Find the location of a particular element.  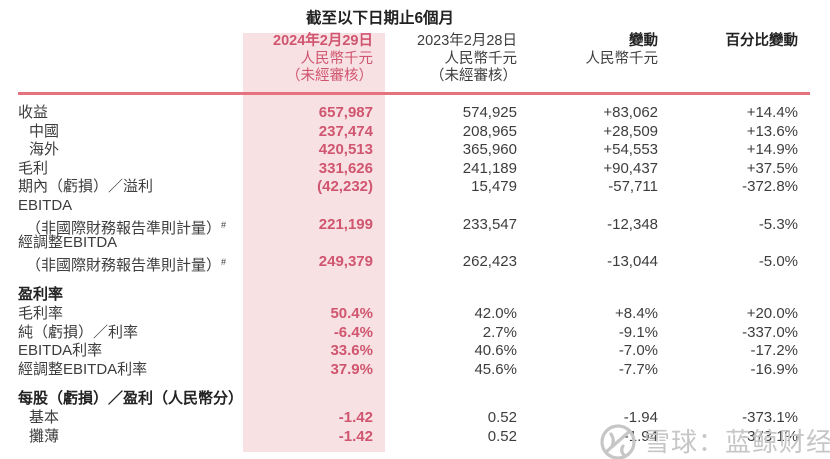

table-period-title: 截至以下日期止6個月 is located at coordinates (380, 18).